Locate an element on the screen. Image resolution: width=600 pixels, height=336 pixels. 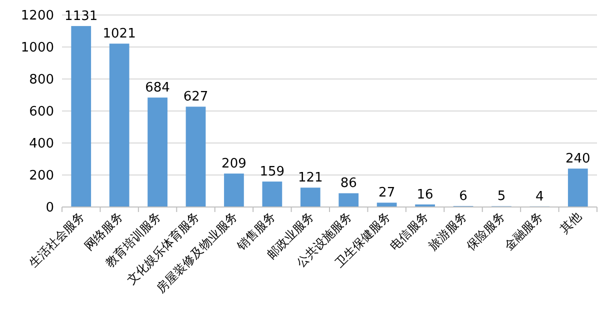
data-label: 6 is located at coordinates (463, 196).